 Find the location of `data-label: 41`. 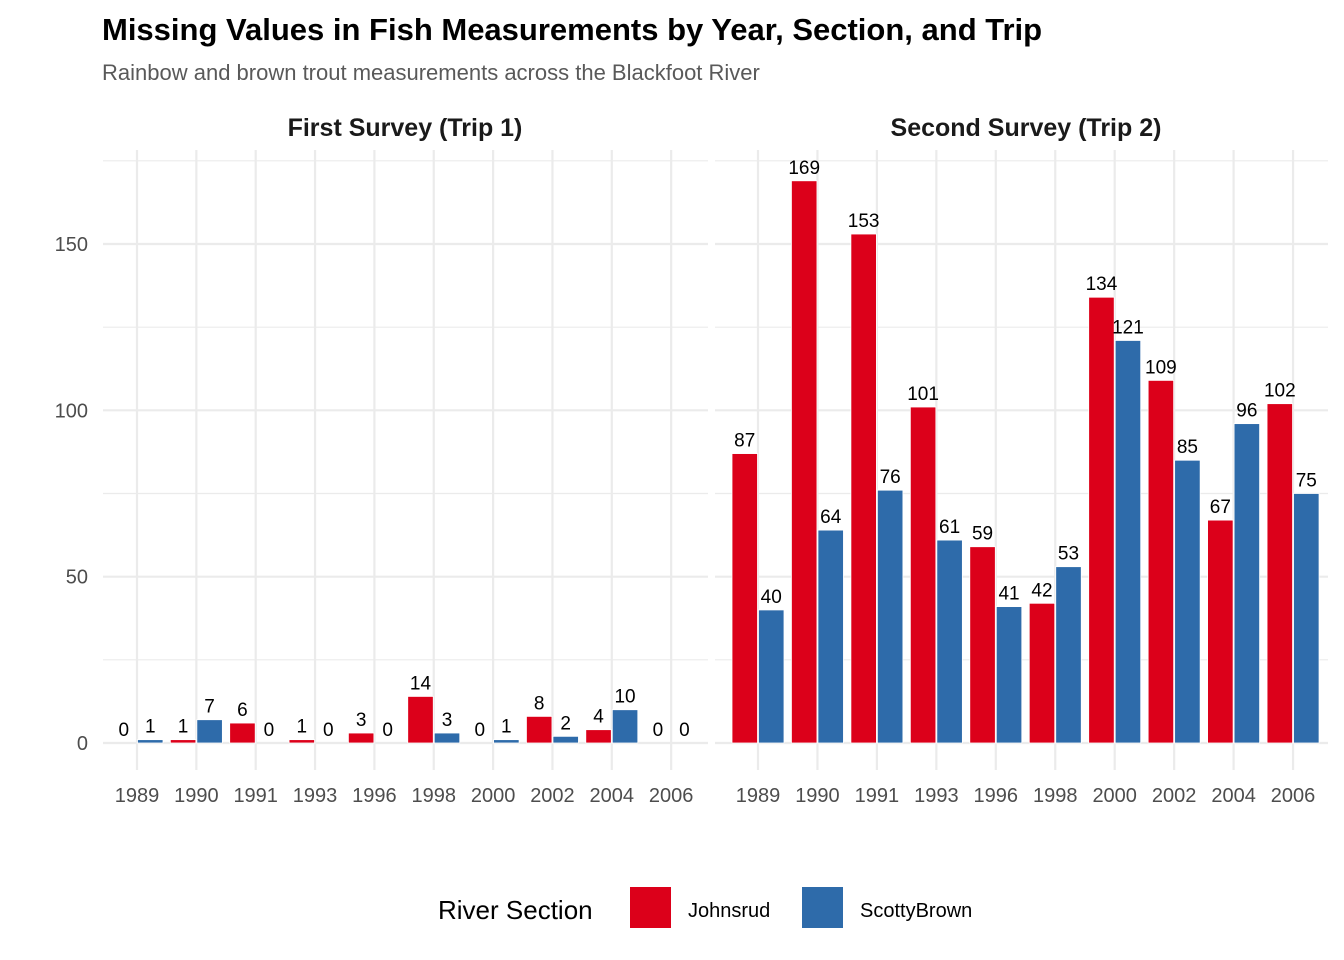

data-label: 41 is located at coordinates (1008, 594).